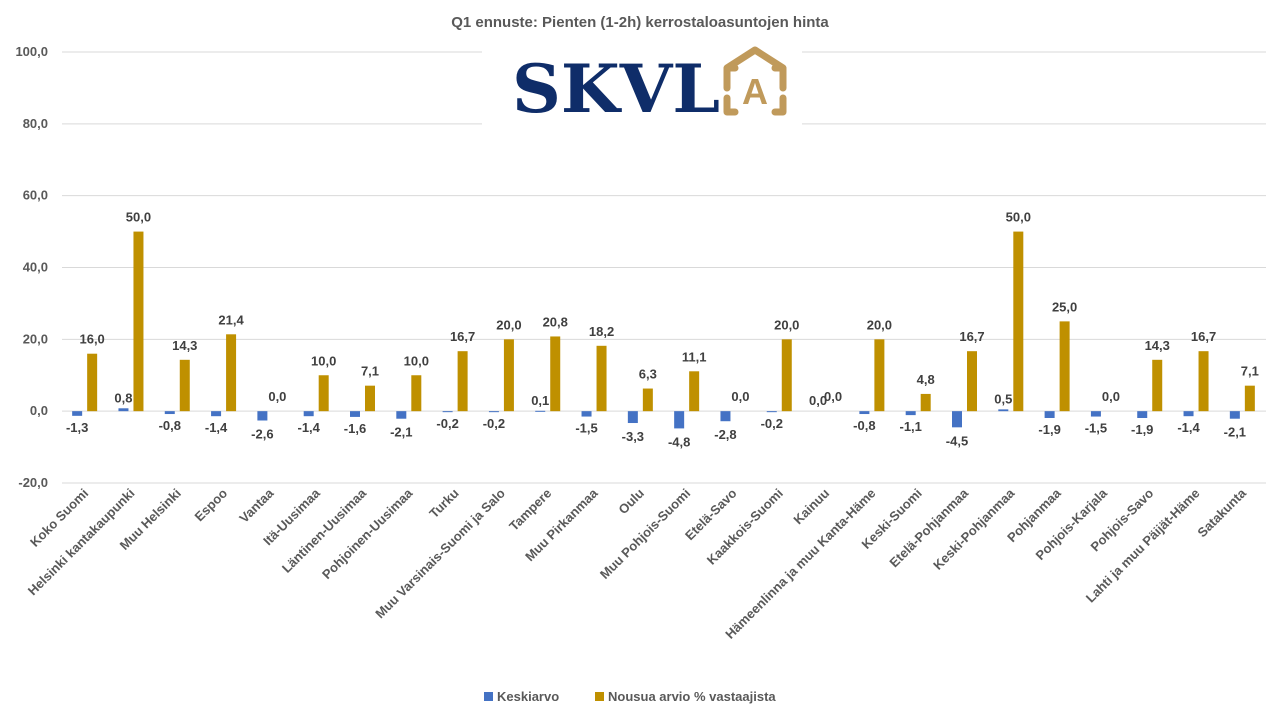 The height and width of the screenshot is (720, 1280). I want to click on data-label-keskiarvo: -2,1, so click(1235, 432).